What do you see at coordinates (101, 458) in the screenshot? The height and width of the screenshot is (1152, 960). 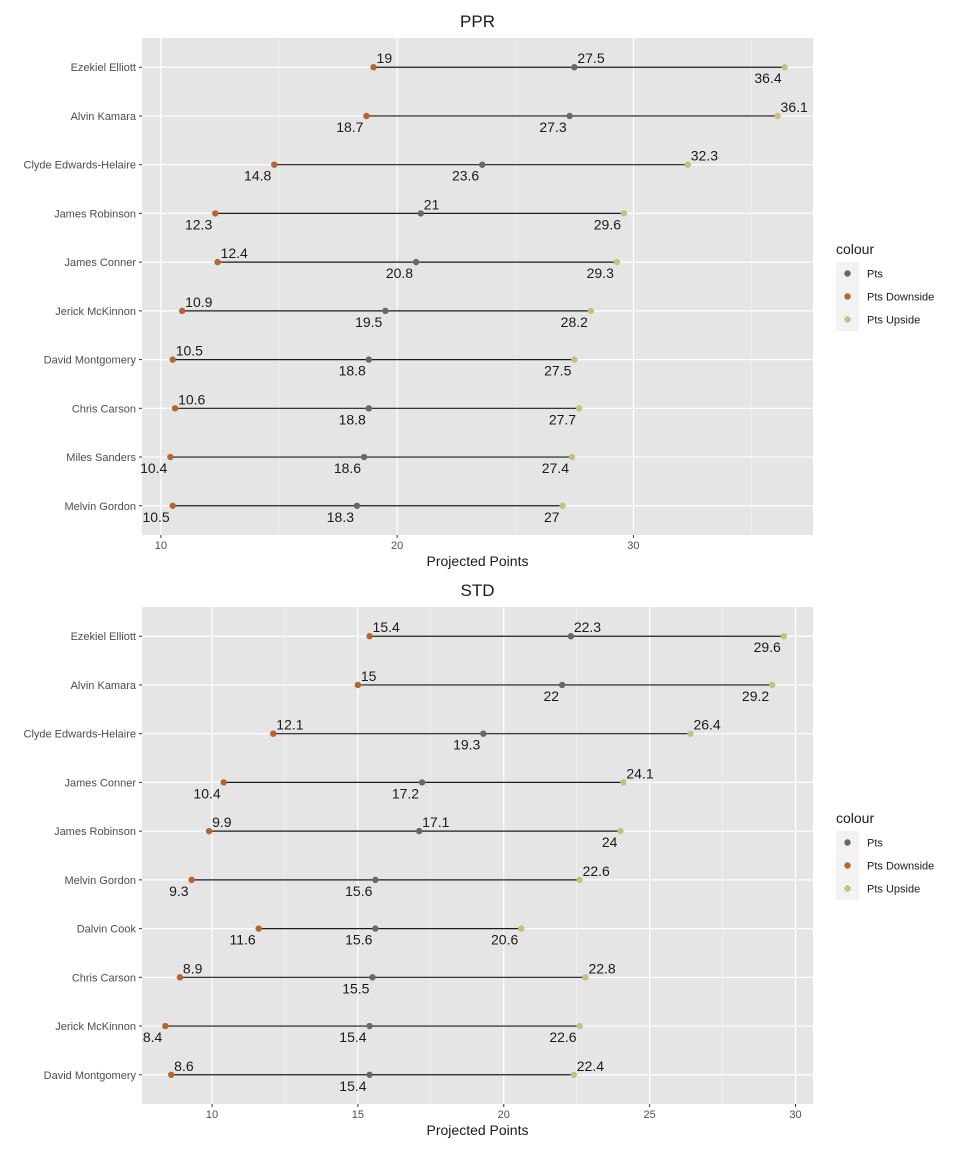 I see `y-tick-label: Miles Sanders` at bounding box center [101, 458].